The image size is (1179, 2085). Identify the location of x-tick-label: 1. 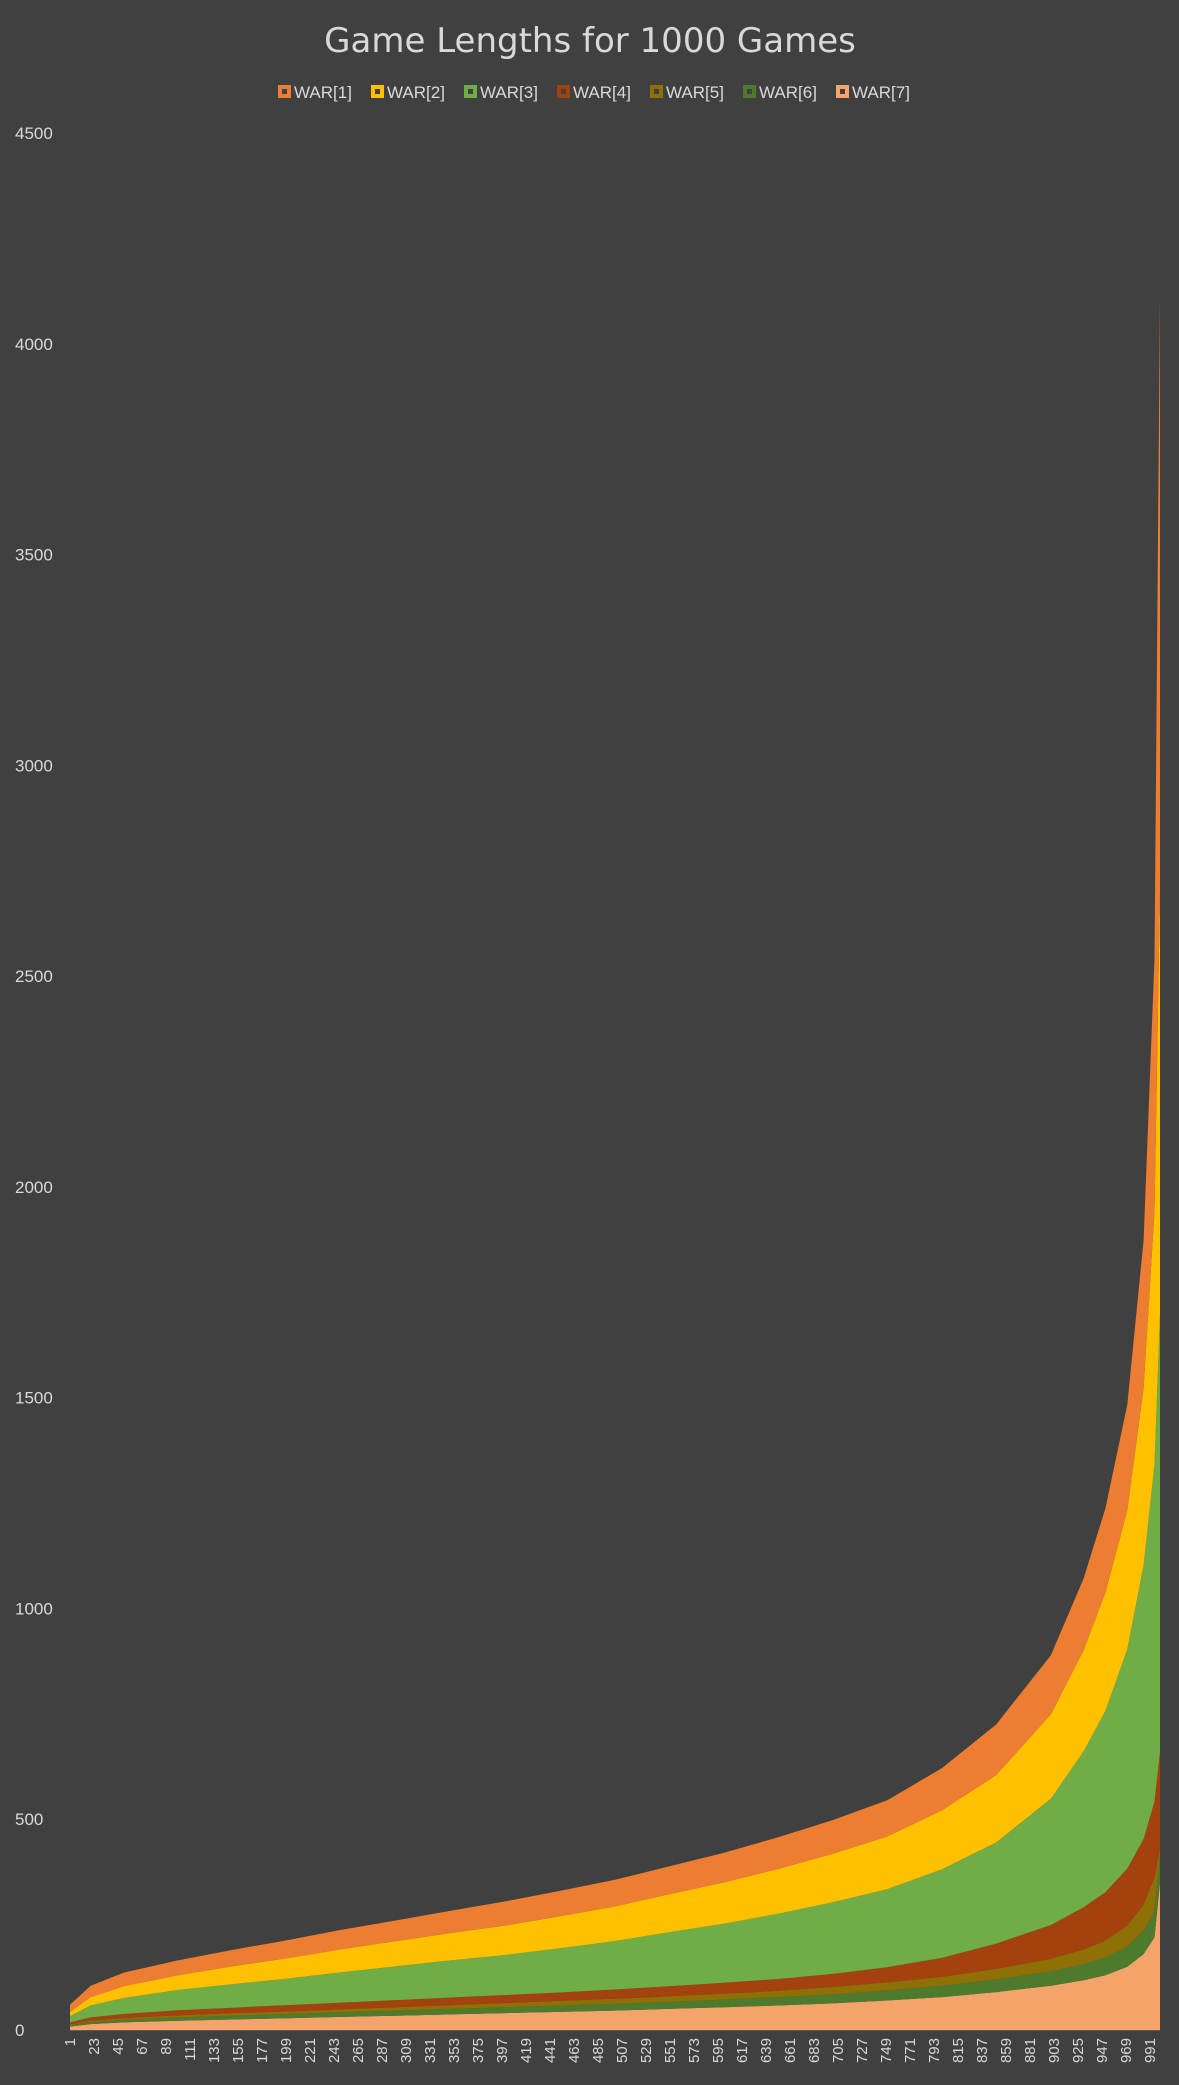
(70, 2042).